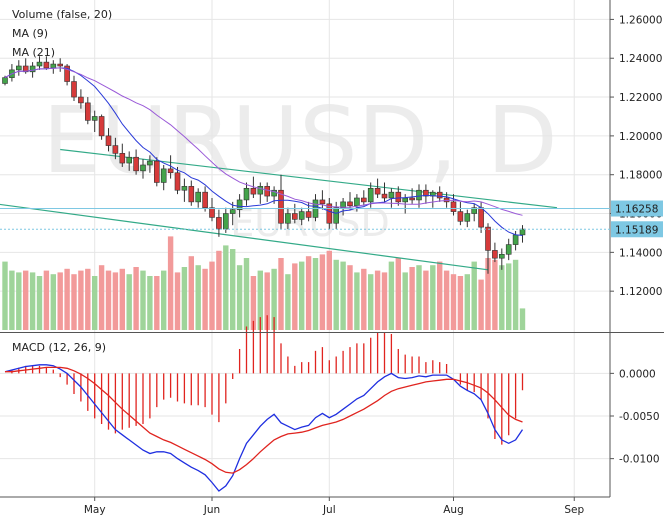 The image size is (664, 519). I want to click on month-label: Jul, so click(329, 510).